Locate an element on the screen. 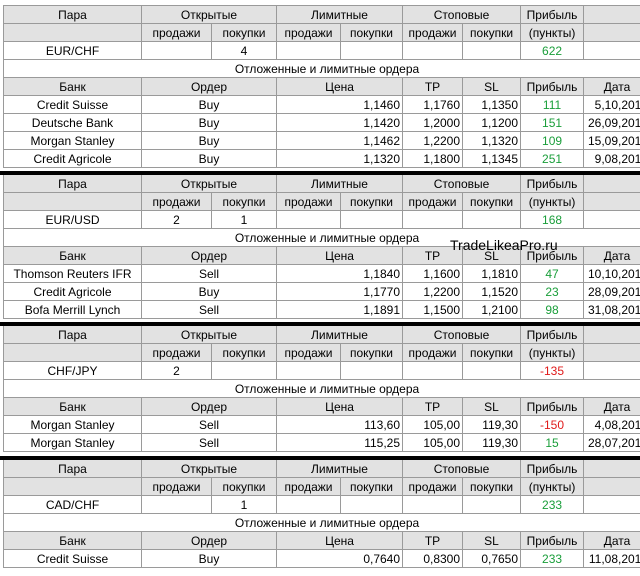  pair-name: EUR/CHF is located at coordinates (72, 50).